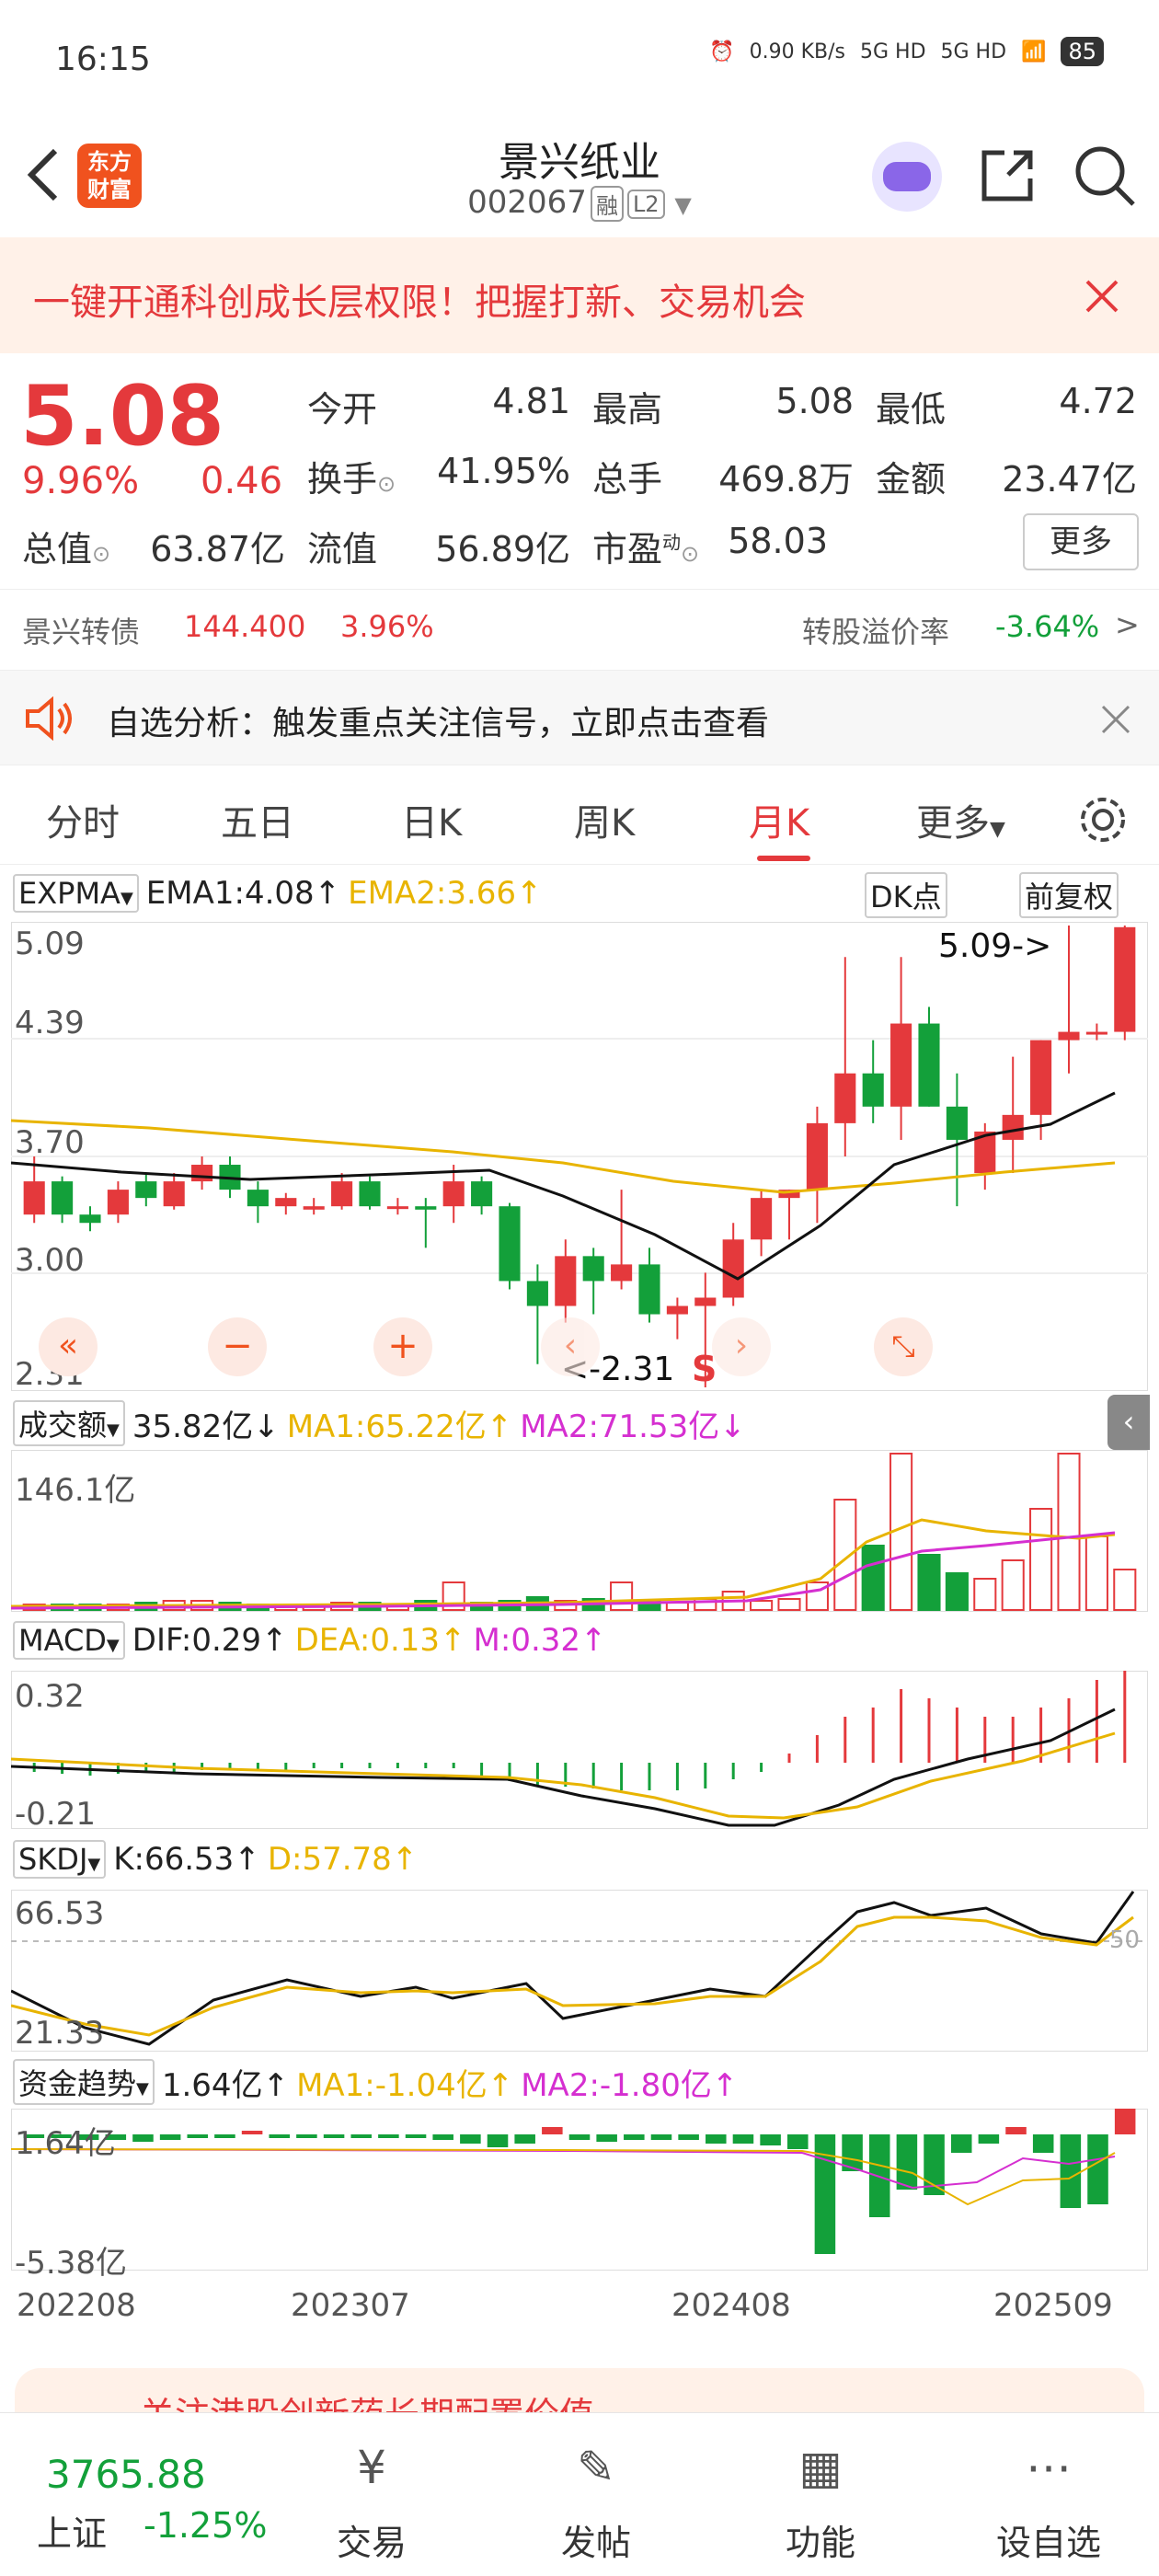 This screenshot has height=2576, width=1159. Describe the element at coordinates (579, 203) in the screenshot. I see `stock-code-line: 002067 融 L2 ▼` at that location.